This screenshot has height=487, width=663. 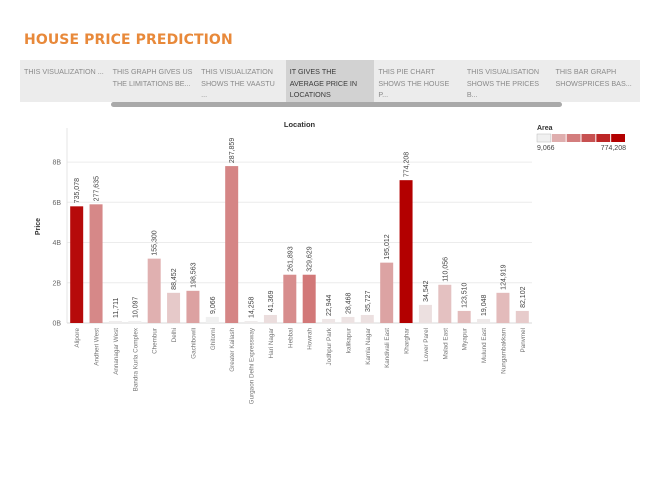 What do you see at coordinates (484, 305) in the screenshot?
I see `bar-value-label: 19,048` at bounding box center [484, 305].